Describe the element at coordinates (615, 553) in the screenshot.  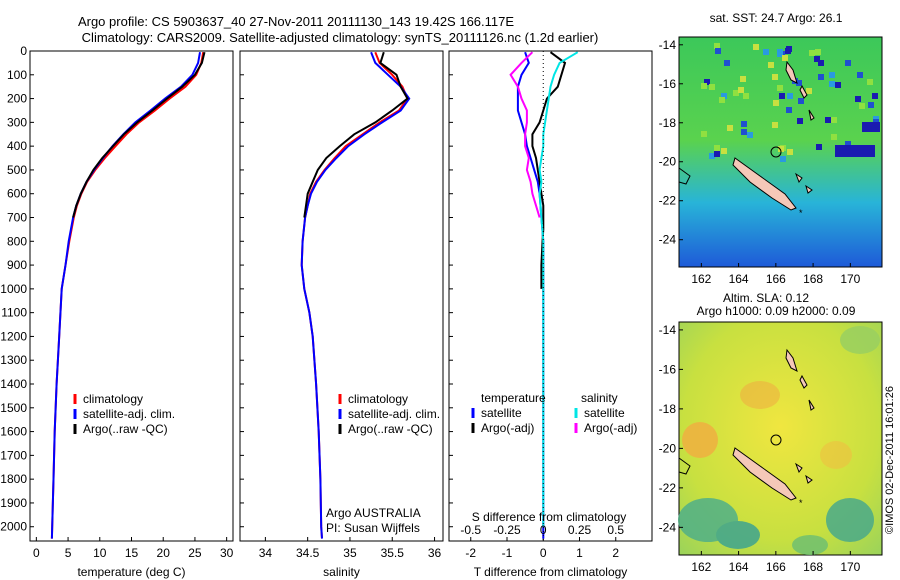
I see `x-tick-label: 2` at that location.